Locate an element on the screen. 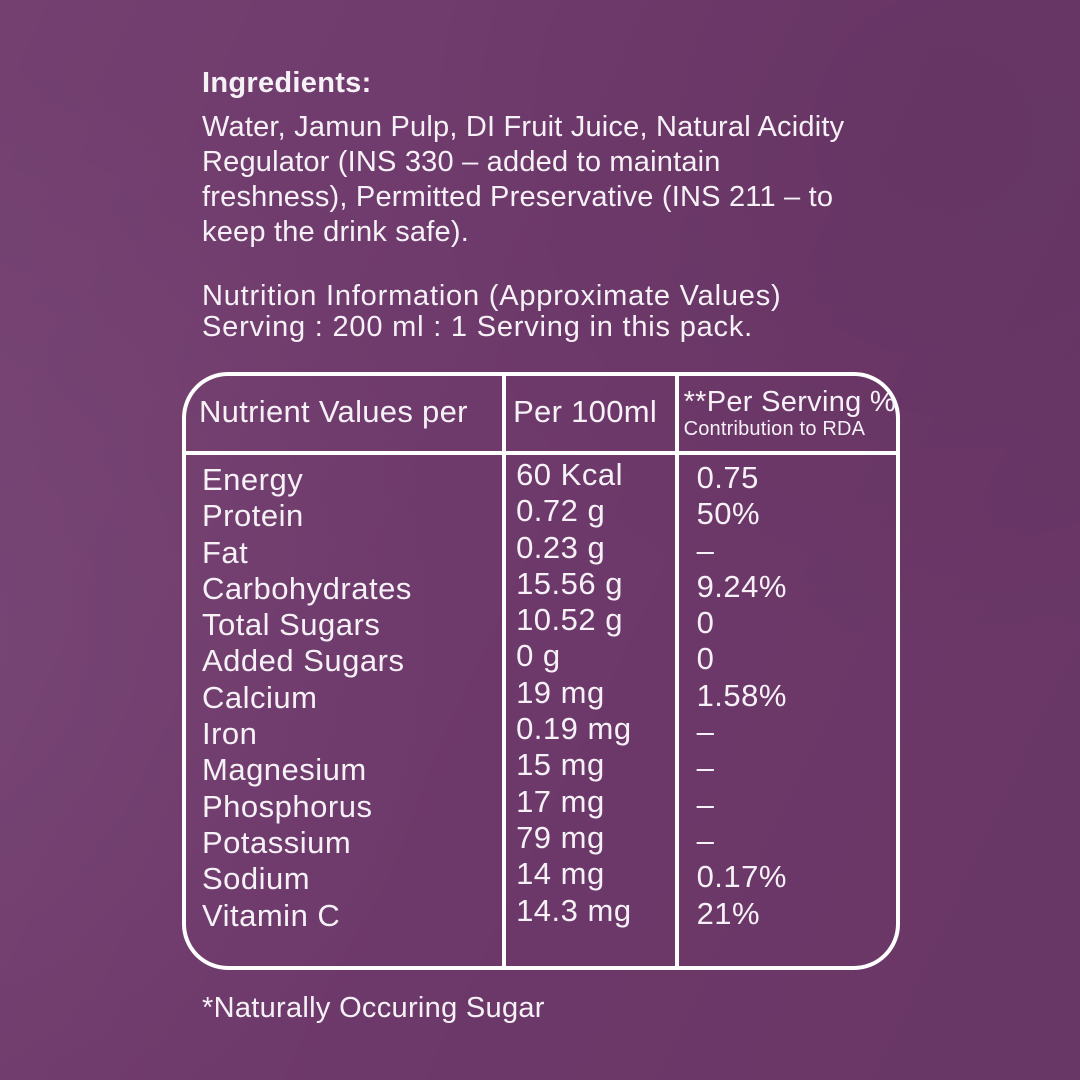 The image size is (1080, 1080). per-100ml-value: 0.23 g is located at coordinates (561, 547).